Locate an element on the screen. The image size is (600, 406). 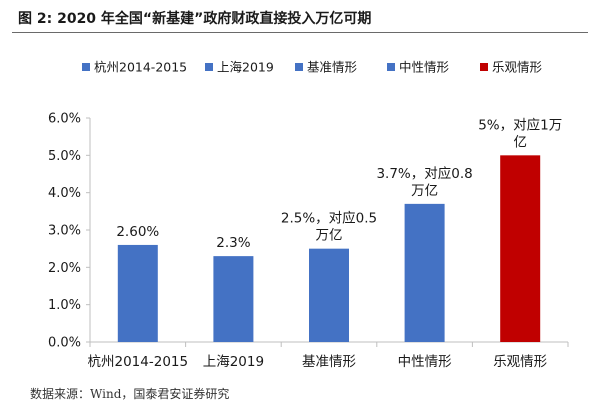
x-tick-label: 乐观情形 is located at coordinates (520, 362).